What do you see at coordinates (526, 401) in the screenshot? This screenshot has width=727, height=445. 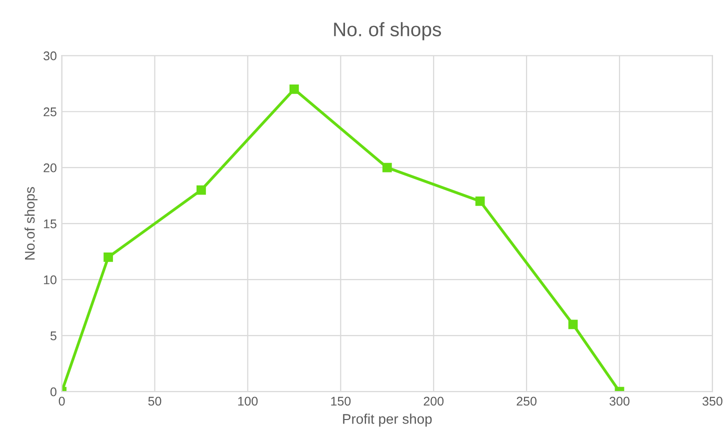 I see `x-tick-label: 250` at bounding box center [526, 401].